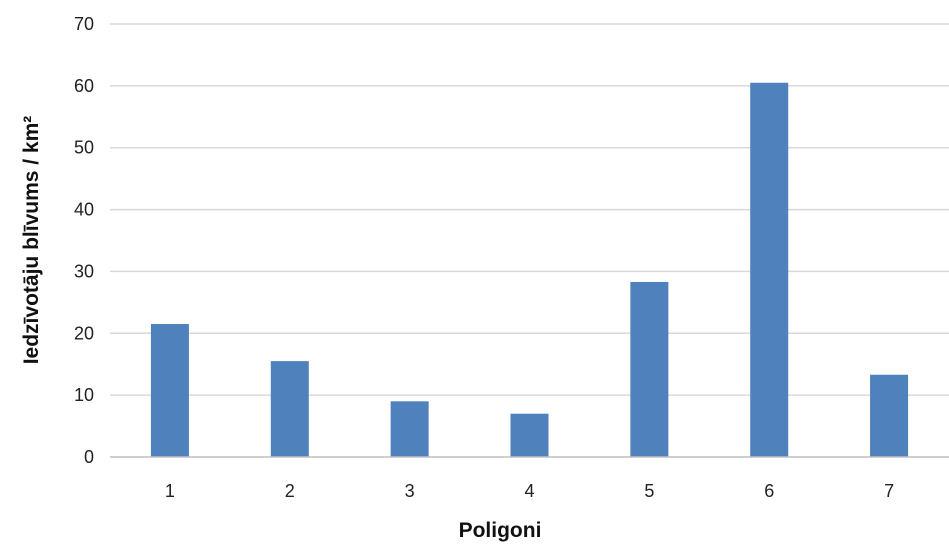  What do you see at coordinates (84, 24) in the screenshot?
I see `y-tick-label: 70` at bounding box center [84, 24].